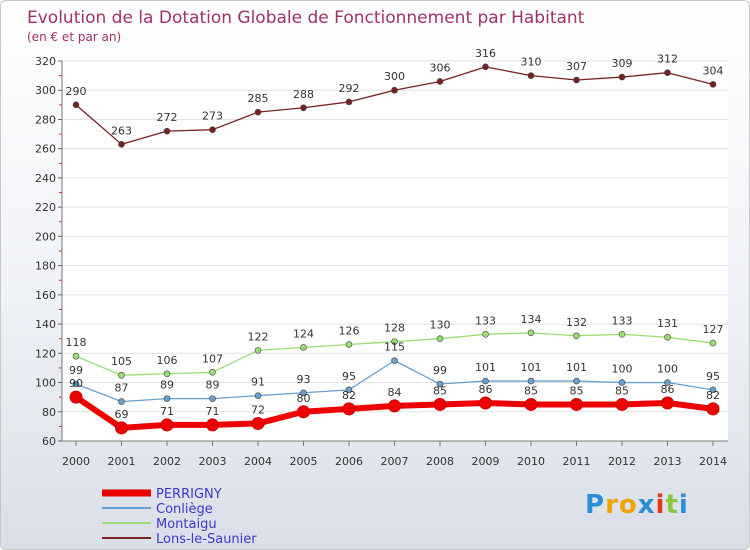  I want to click on data-label: 285, so click(258, 98).